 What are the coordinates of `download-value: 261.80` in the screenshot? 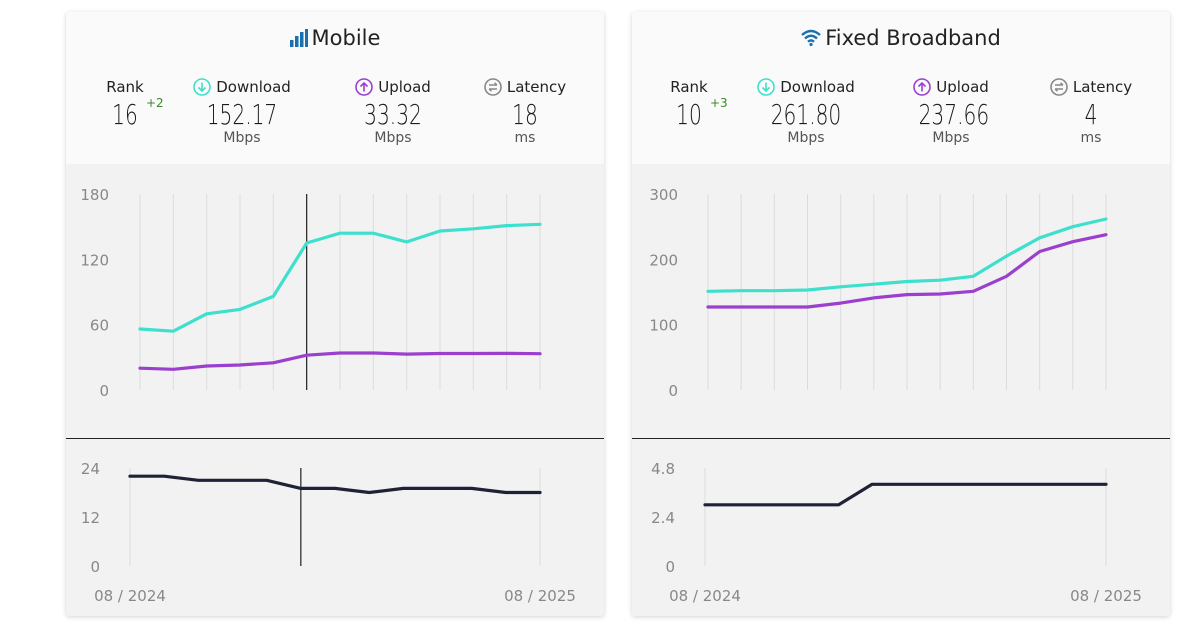 It's located at (806, 114).